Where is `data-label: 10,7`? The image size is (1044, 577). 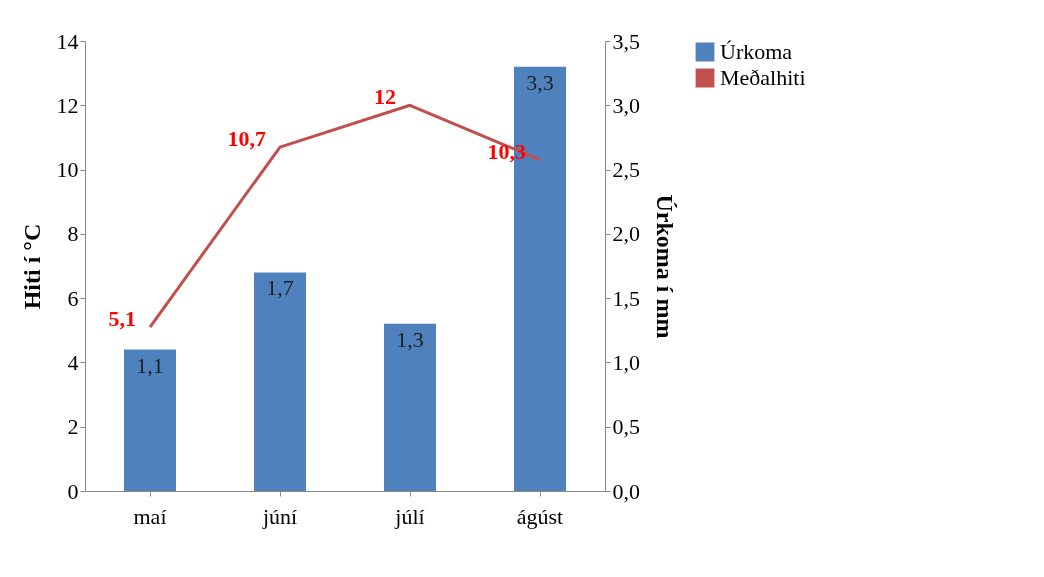
data-label: 10,7 is located at coordinates (246, 139).